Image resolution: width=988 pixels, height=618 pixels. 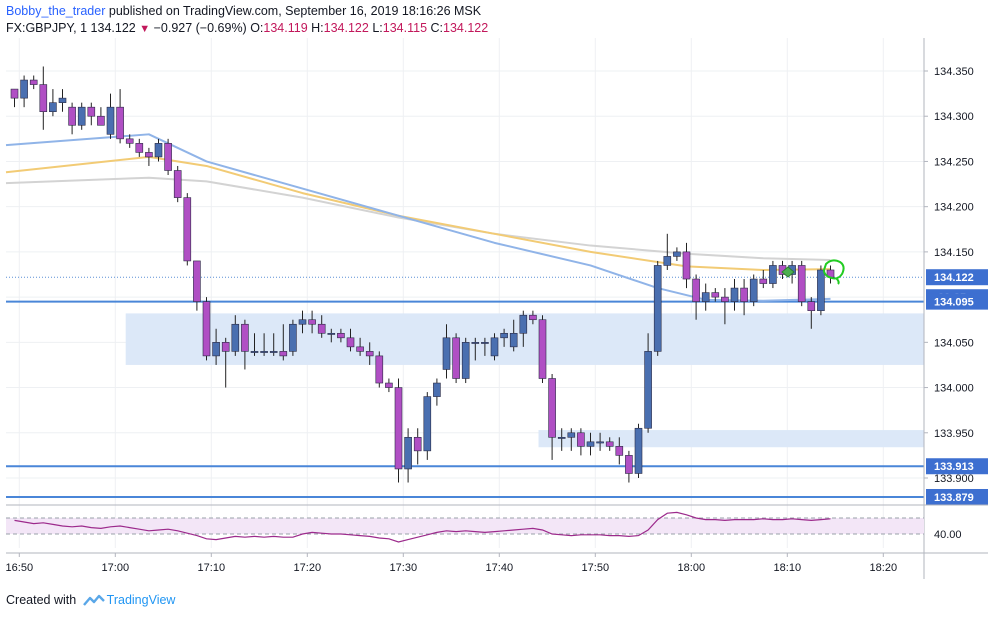 What do you see at coordinates (47, 28) in the screenshot?
I see `symbol-label: FX:GBPJPY, 1` at bounding box center [47, 28].